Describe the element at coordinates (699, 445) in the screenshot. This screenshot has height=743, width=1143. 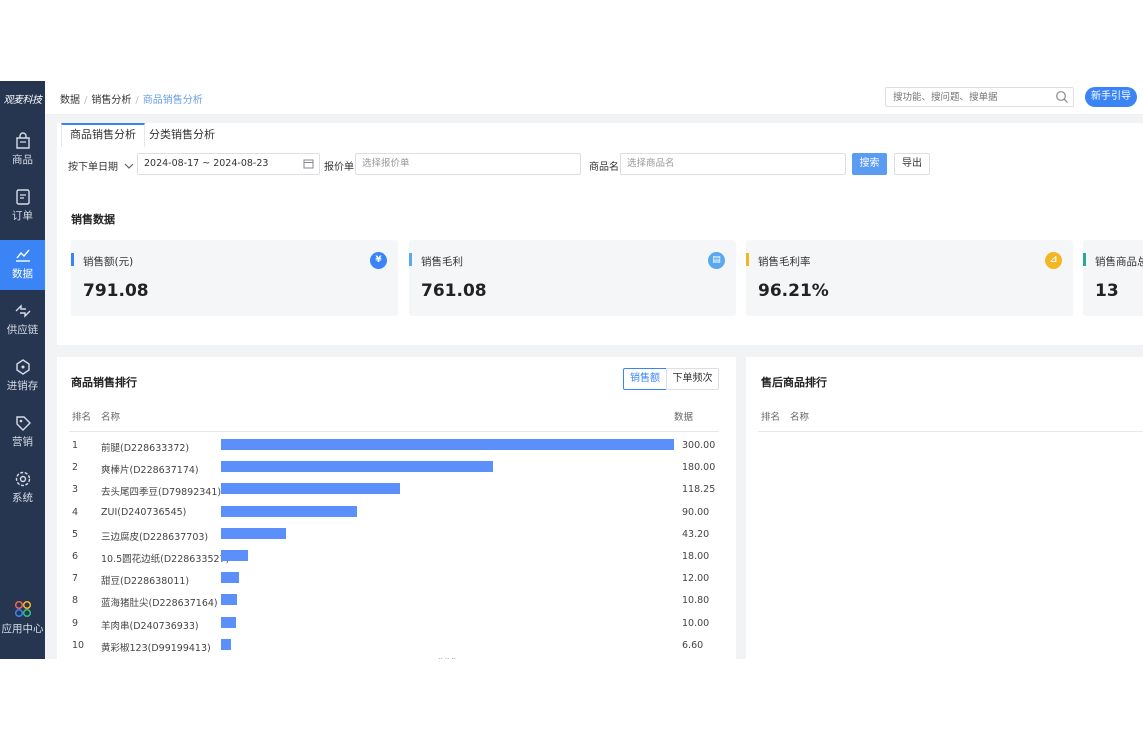
I see `row-value: 300.00` at that location.